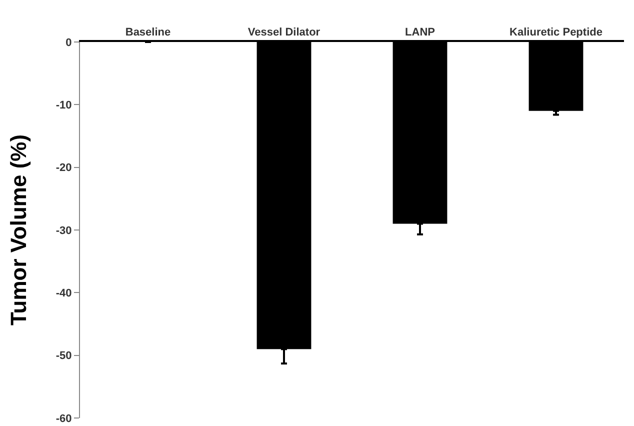  I want to click on x-tick-label: Vessel Dilator, so click(284, 32).